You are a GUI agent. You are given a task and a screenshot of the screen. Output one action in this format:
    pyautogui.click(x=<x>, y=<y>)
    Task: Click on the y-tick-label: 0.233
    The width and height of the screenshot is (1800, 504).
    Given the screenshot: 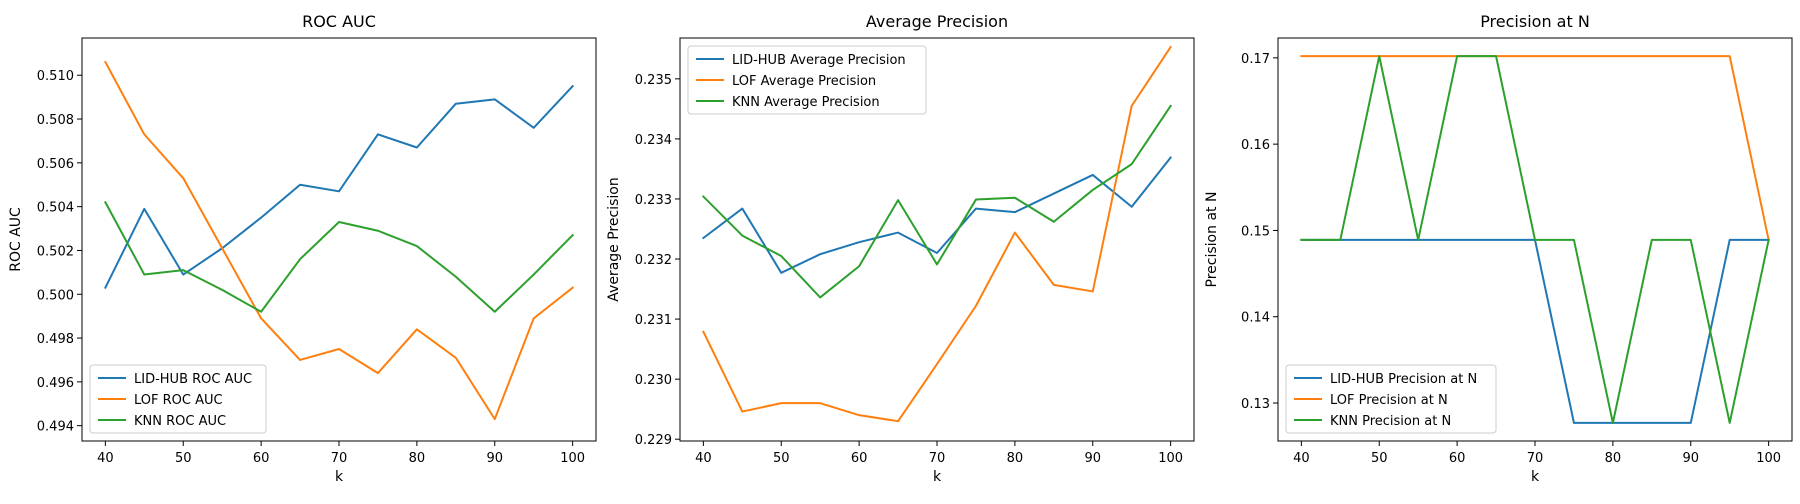 What is the action you would take?
    pyautogui.click(x=653, y=200)
    